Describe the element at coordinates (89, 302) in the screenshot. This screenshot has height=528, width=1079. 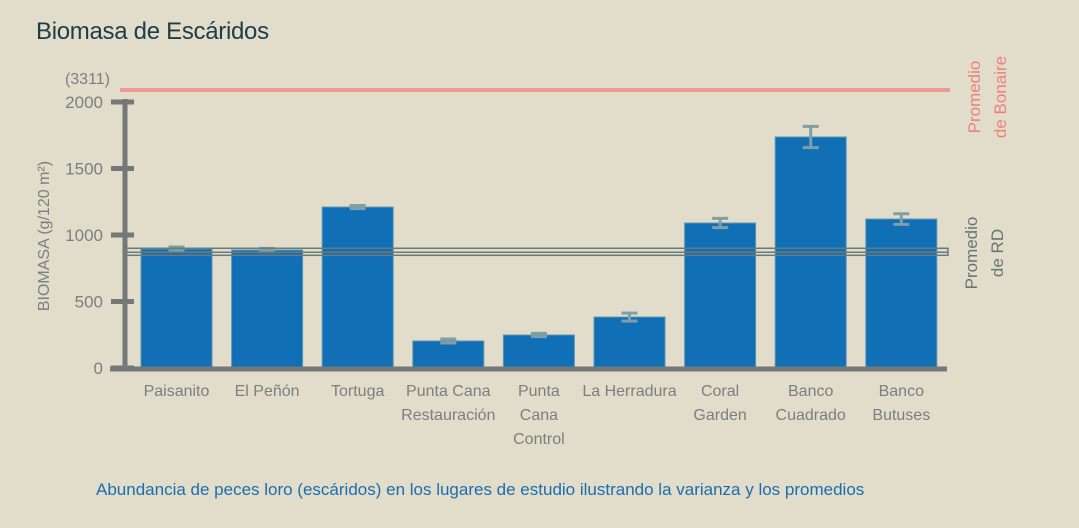
I see `y-tick-label: 500` at that location.